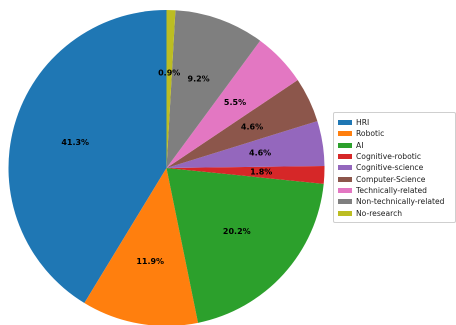  I want to click on pie-slice-technically-related, so click(232, 104).